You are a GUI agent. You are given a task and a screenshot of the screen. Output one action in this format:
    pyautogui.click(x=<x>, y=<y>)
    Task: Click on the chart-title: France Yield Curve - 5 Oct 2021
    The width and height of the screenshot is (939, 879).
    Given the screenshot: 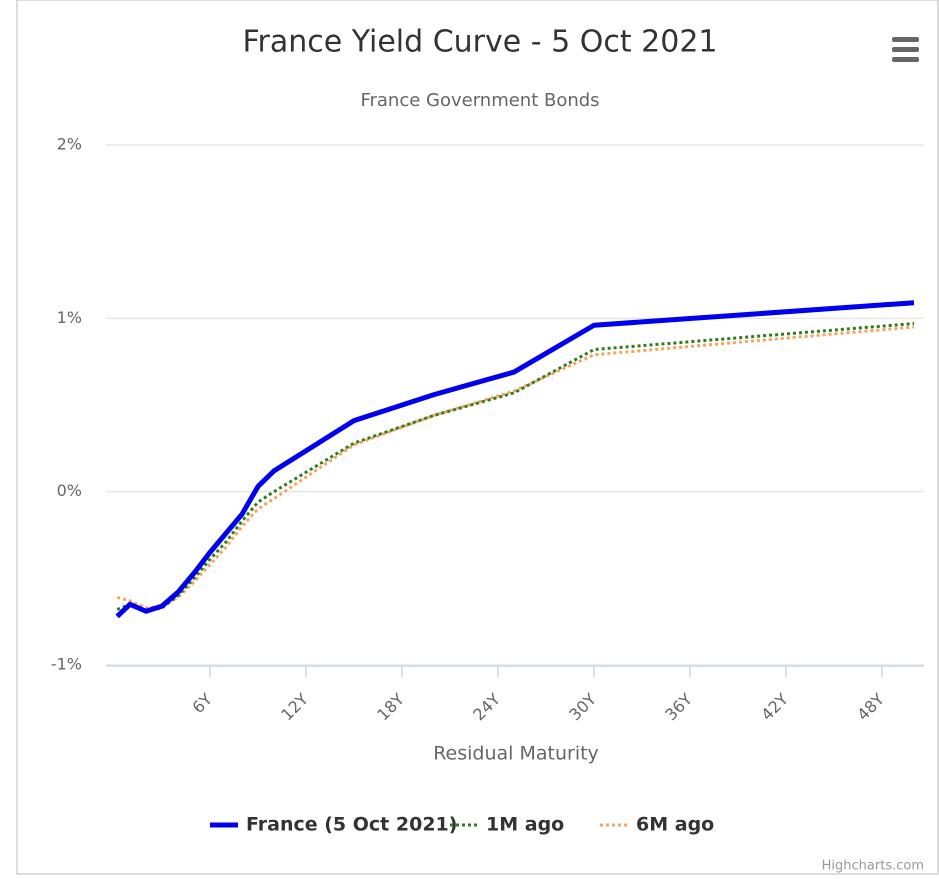 What is the action you would take?
    pyautogui.click(x=479, y=42)
    